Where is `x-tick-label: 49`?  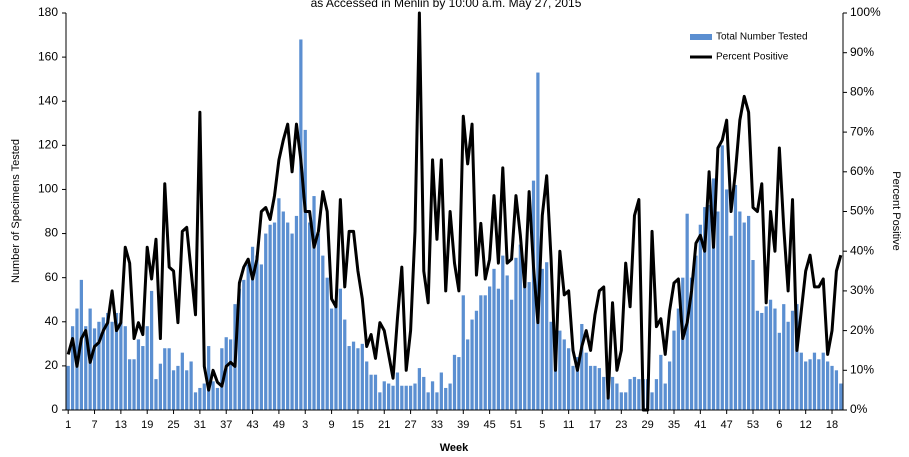
x-tick-label: 49 is located at coordinates (279, 425).